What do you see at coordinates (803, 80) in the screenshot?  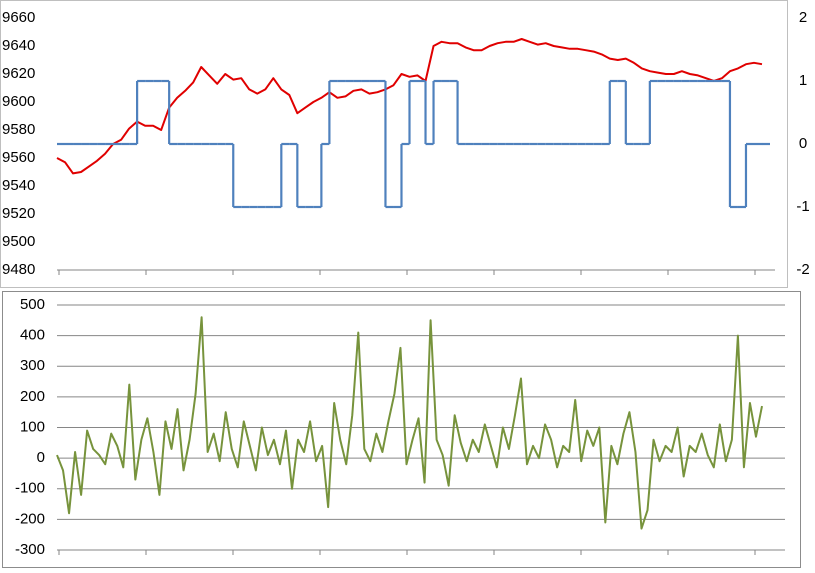 I see `y2-tick-label: 1` at bounding box center [803, 80].